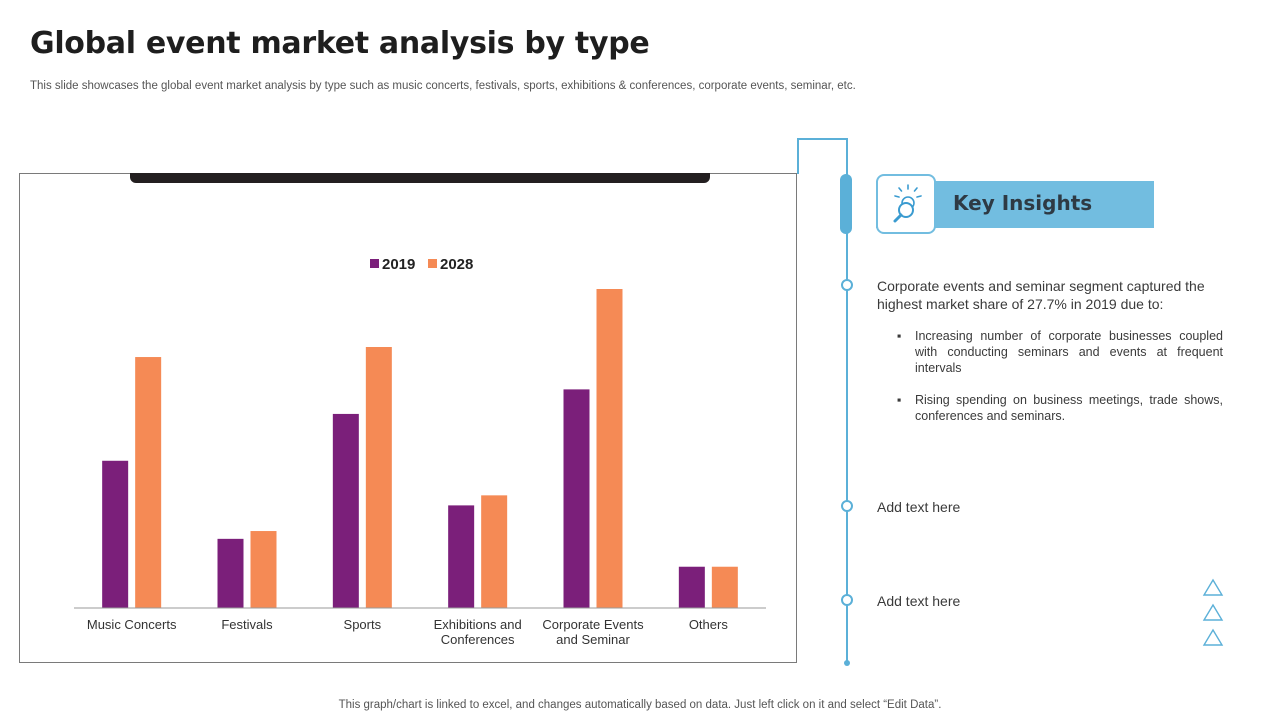 This screenshot has width=1280, height=720. I want to click on x-tick-label: Music Concerts, so click(132, 624).